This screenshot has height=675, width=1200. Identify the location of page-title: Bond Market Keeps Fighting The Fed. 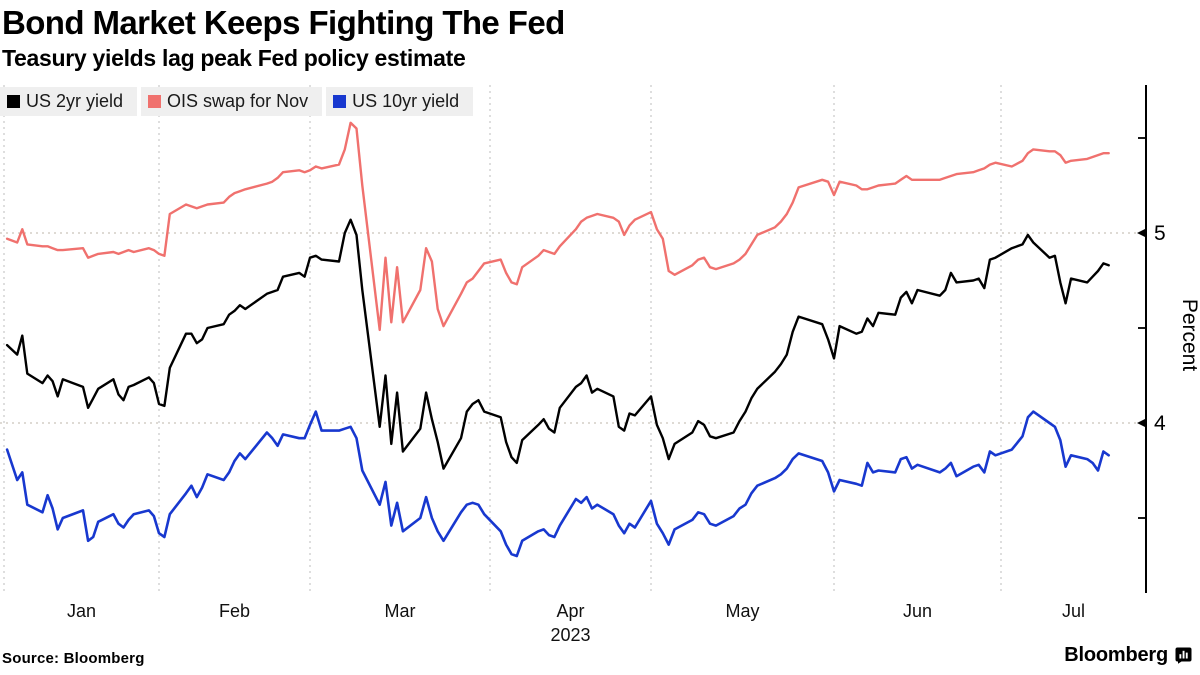
(283, 22).